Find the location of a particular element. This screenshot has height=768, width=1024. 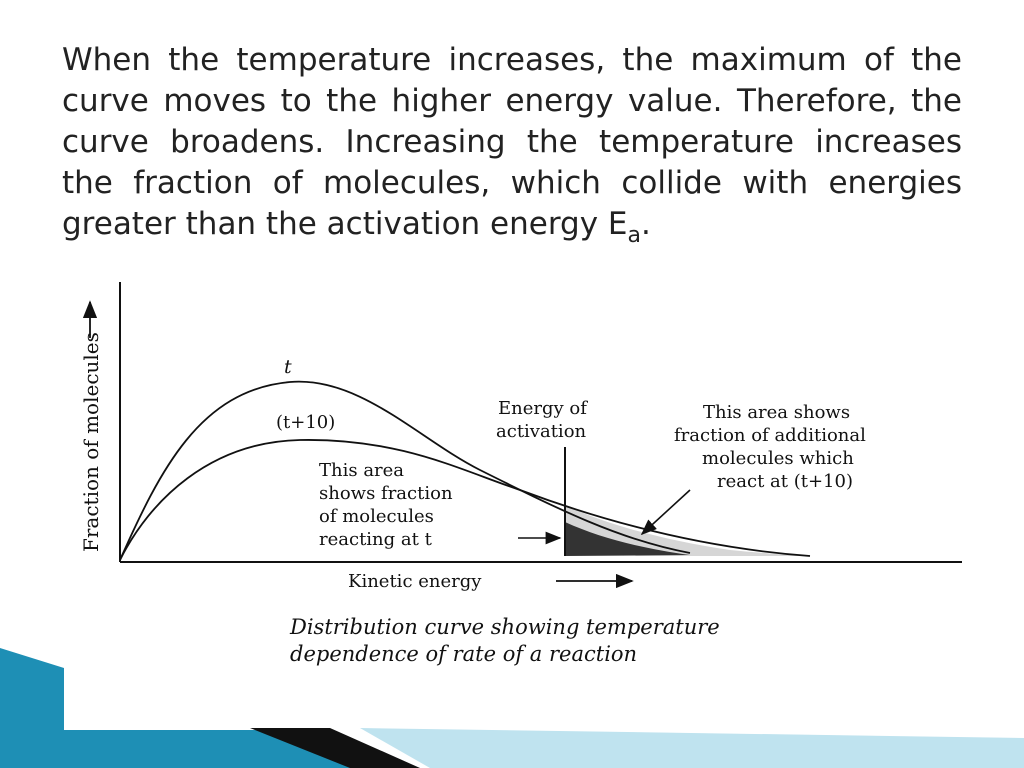

y-axis-label: Fraction of molecules is located at coordinates (91, 442).